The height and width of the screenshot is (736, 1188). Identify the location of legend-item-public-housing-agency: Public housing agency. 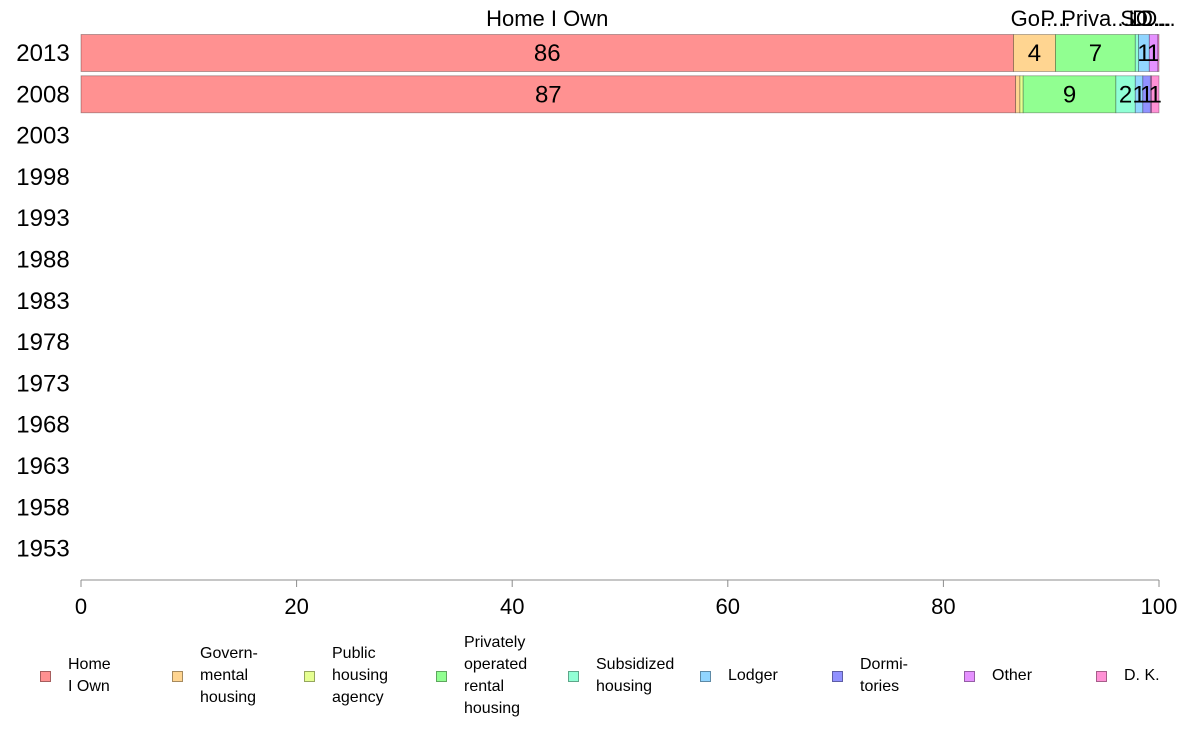
(346, 676).